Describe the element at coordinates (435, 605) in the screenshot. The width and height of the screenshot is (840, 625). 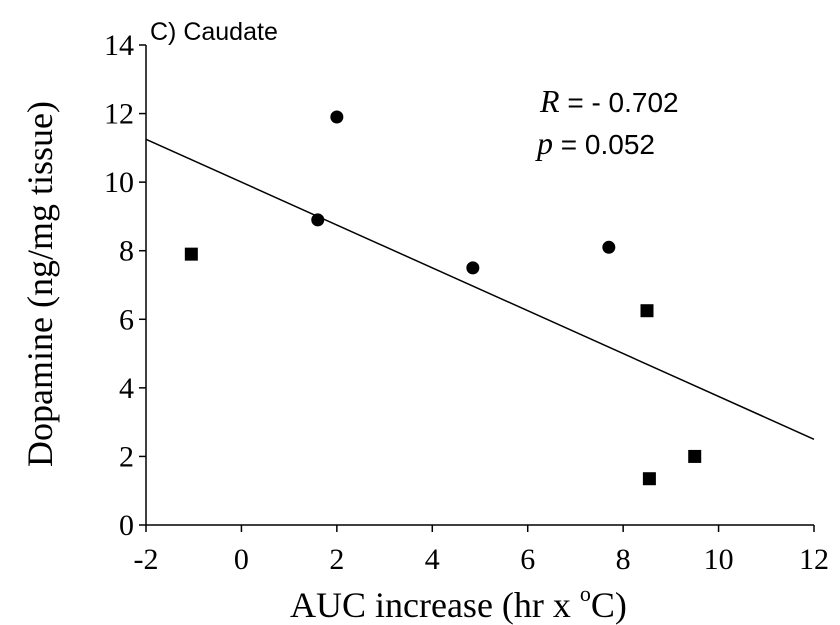
I see `x-axis-title-main: AUC increase (hr x` at that location.